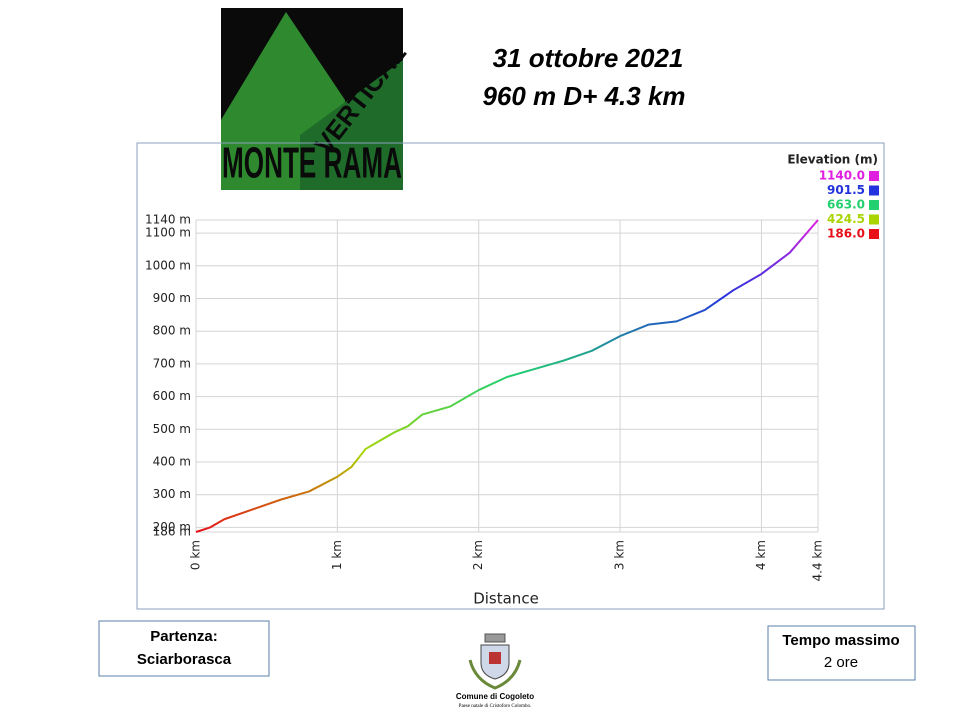 This screenshot has width=956, height=717. What do you see at coordinates (842, 176) in the screenshot?
I see `legend-label: 1140.0` at bounding box center [842, 176].